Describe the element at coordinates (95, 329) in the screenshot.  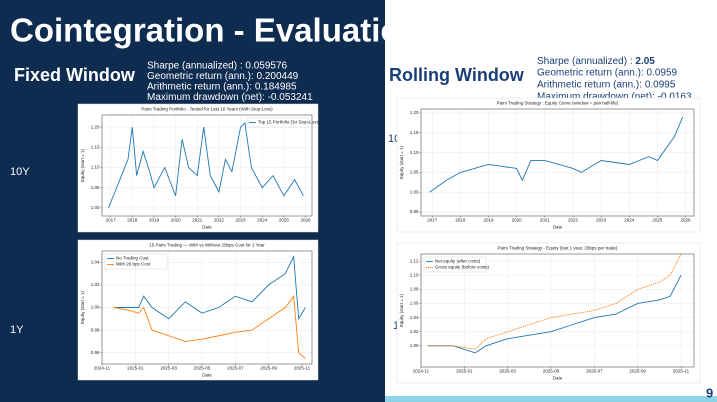
I see `y-tick-label: 0.98` at that location.